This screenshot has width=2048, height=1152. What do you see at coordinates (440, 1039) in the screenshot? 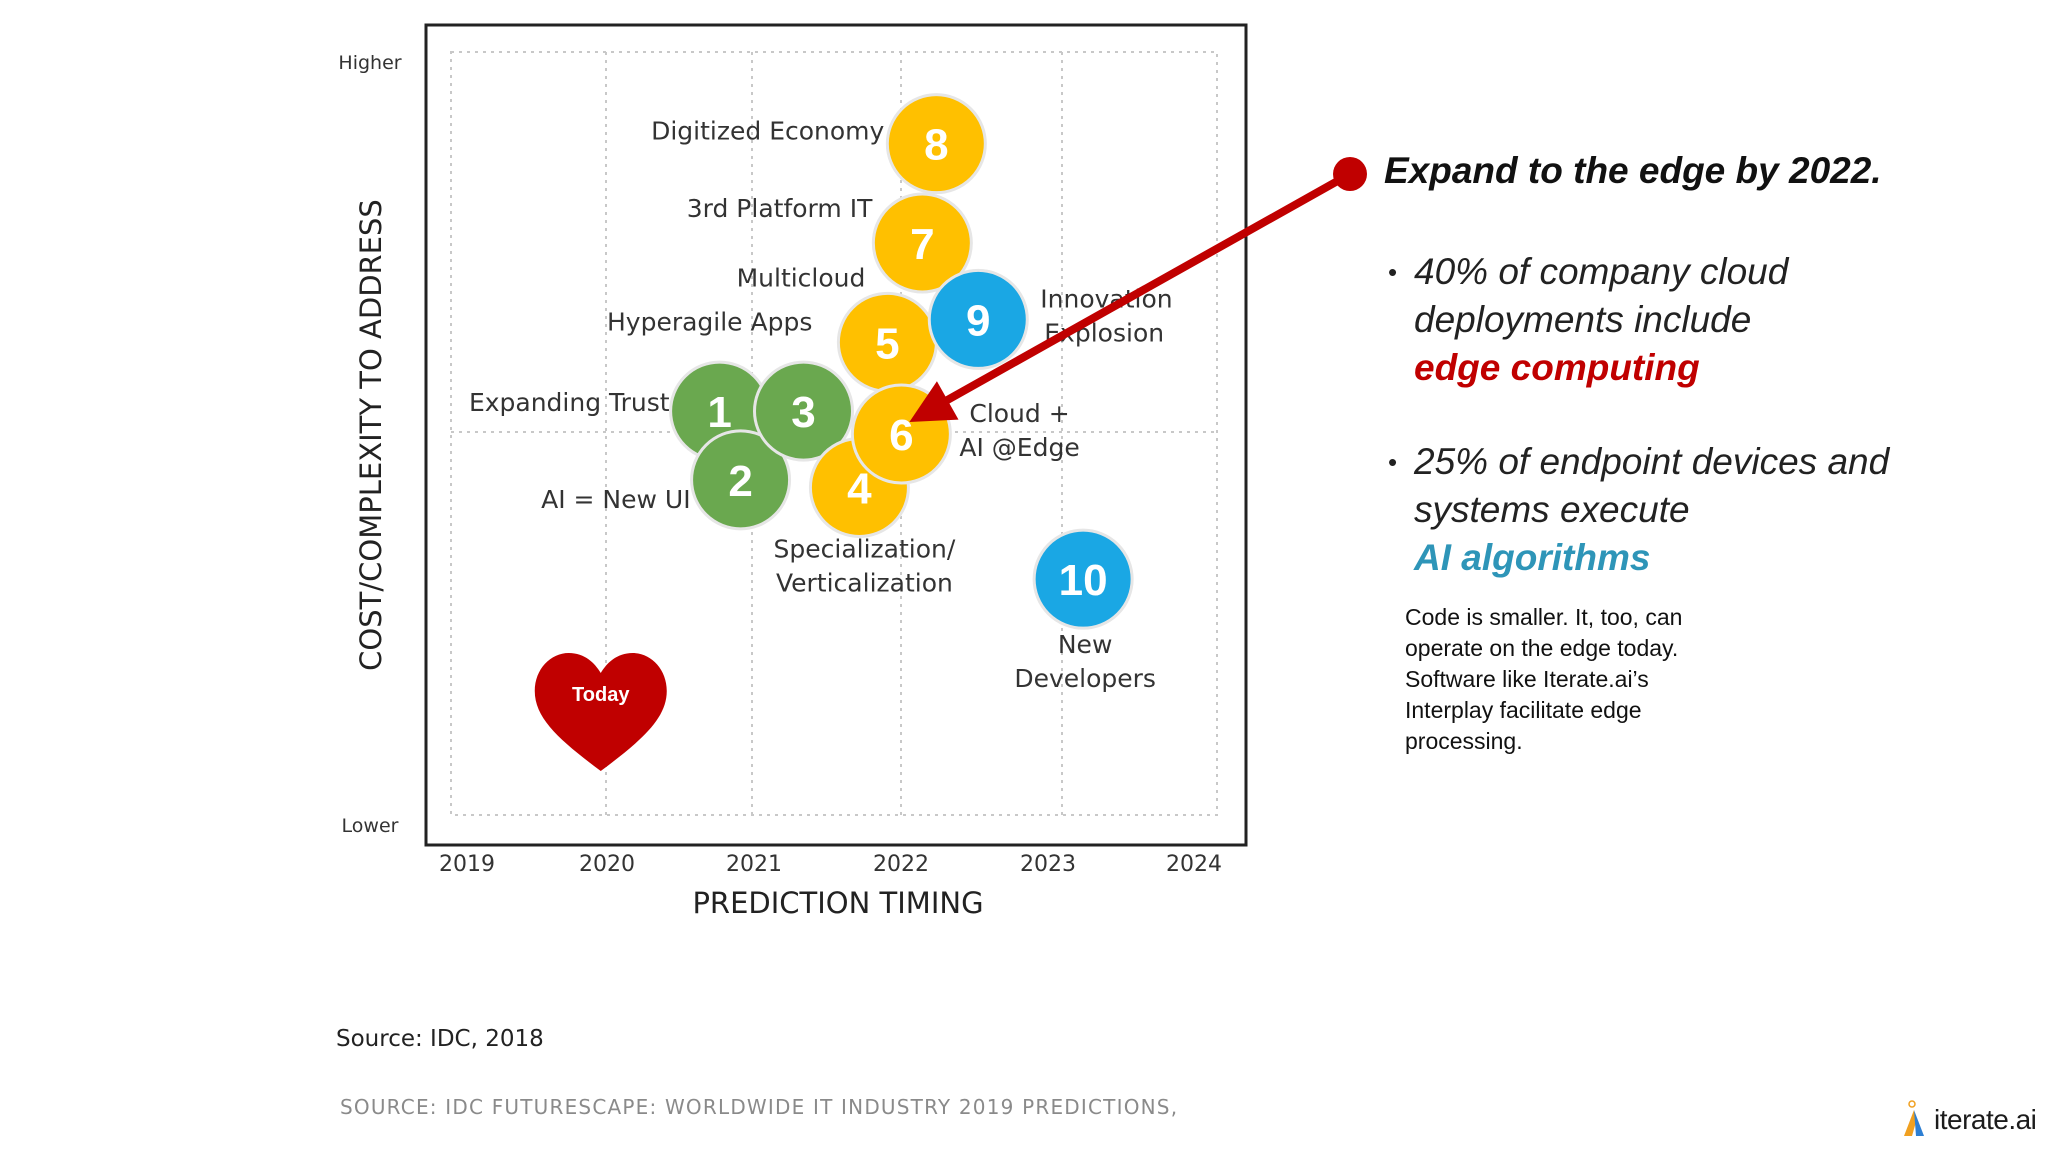
I see `chart-source: Source: IDC, 2018` at bounding box center [440, 1039].